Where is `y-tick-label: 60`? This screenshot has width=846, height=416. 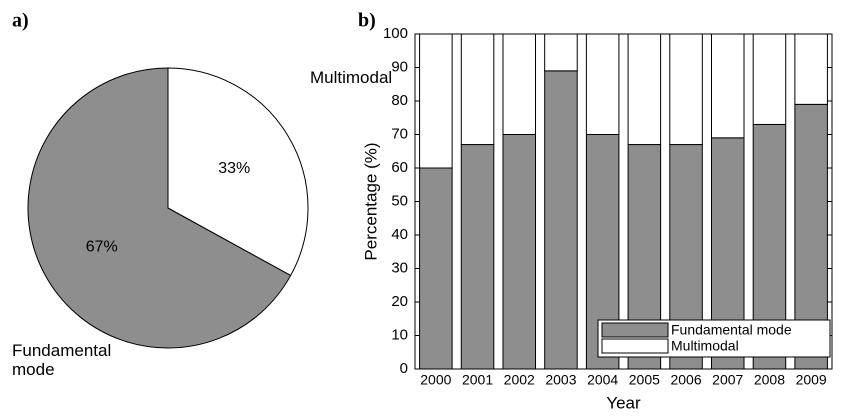
y-tick-label: 60 is located at coordinates (399, 167).